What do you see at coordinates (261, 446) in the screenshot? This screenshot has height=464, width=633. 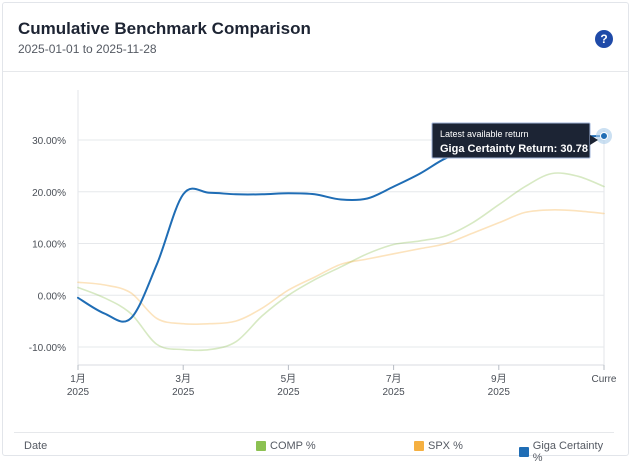 I see `legend-swatch-comp` at bounding box center [261, 446].